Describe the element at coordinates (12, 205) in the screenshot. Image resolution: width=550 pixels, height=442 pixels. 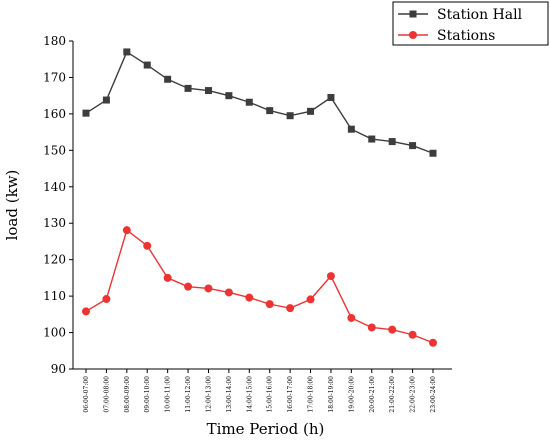
I see `y-axis-title: load (kw)` at that location.